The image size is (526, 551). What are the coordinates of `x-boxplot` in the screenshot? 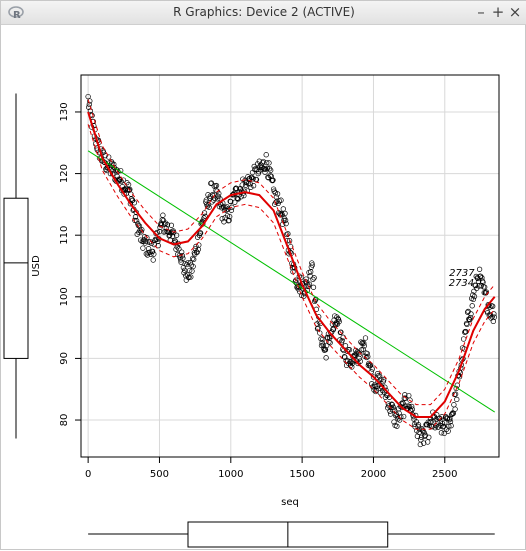 It's located at (291, 534).